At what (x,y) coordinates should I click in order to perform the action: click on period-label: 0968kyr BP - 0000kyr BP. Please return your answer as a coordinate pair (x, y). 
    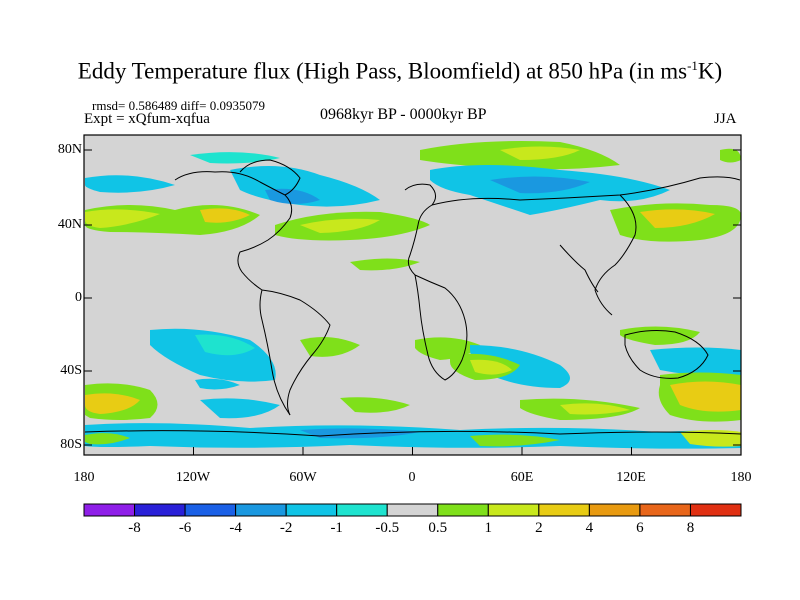
    Looking at the image, I should click on (403, 114).